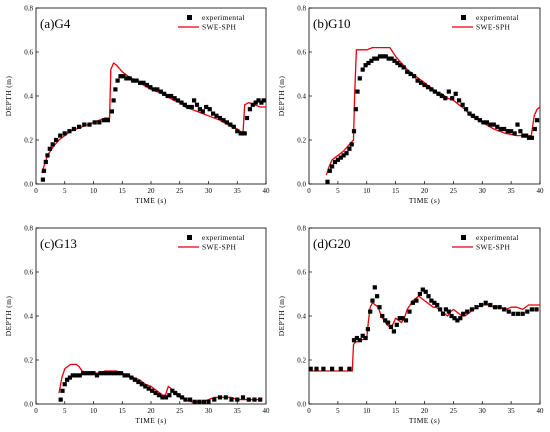 This screenshot has height=432, width=550. Describe the element at coordinates (55, 23) in the screenshot. I see `panel-label: (a)G4` at that location.